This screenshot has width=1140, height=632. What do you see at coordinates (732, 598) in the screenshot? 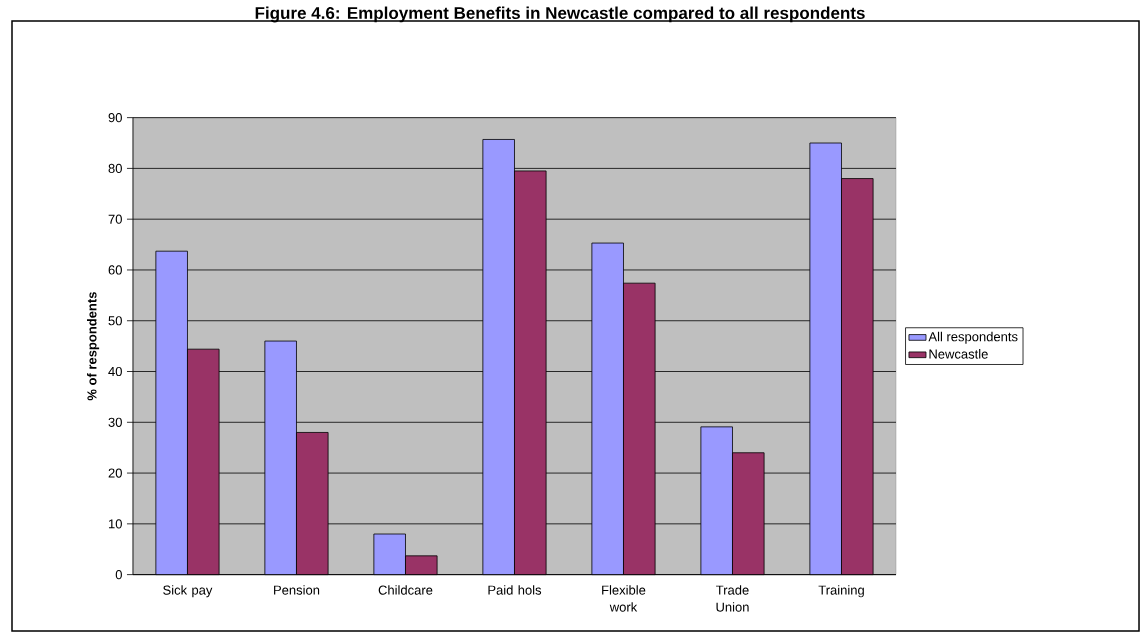
I see `x-tick-label: Trade Union` at bounding box center [732, 598].